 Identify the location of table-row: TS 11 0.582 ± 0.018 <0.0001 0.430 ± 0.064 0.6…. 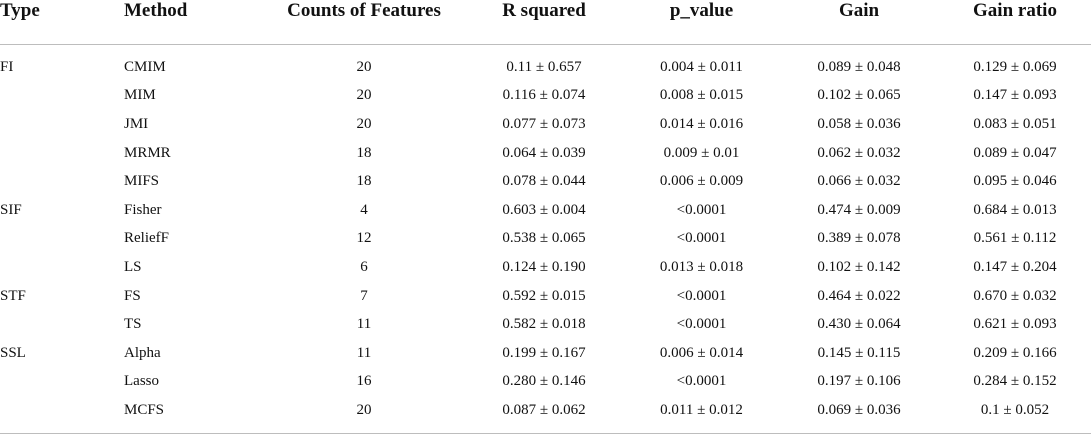
(545, 324).